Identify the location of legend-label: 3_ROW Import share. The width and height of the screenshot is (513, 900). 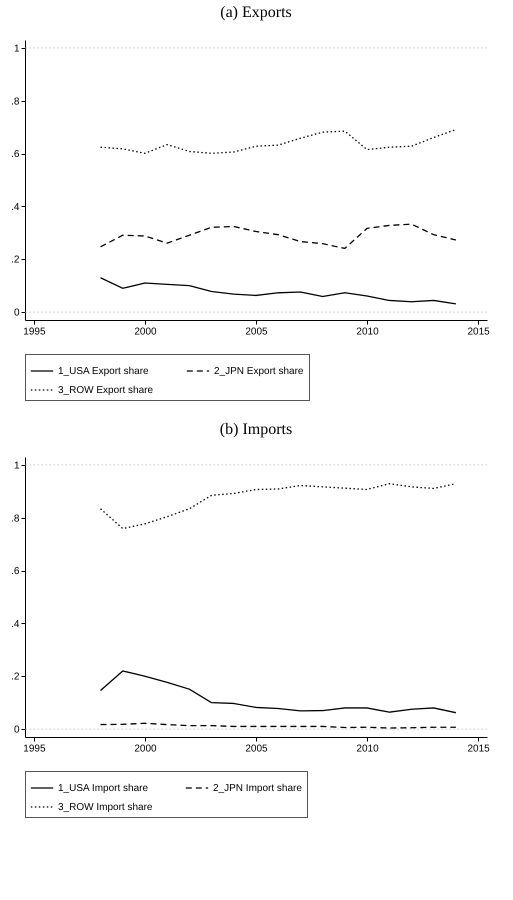
(105, 807).